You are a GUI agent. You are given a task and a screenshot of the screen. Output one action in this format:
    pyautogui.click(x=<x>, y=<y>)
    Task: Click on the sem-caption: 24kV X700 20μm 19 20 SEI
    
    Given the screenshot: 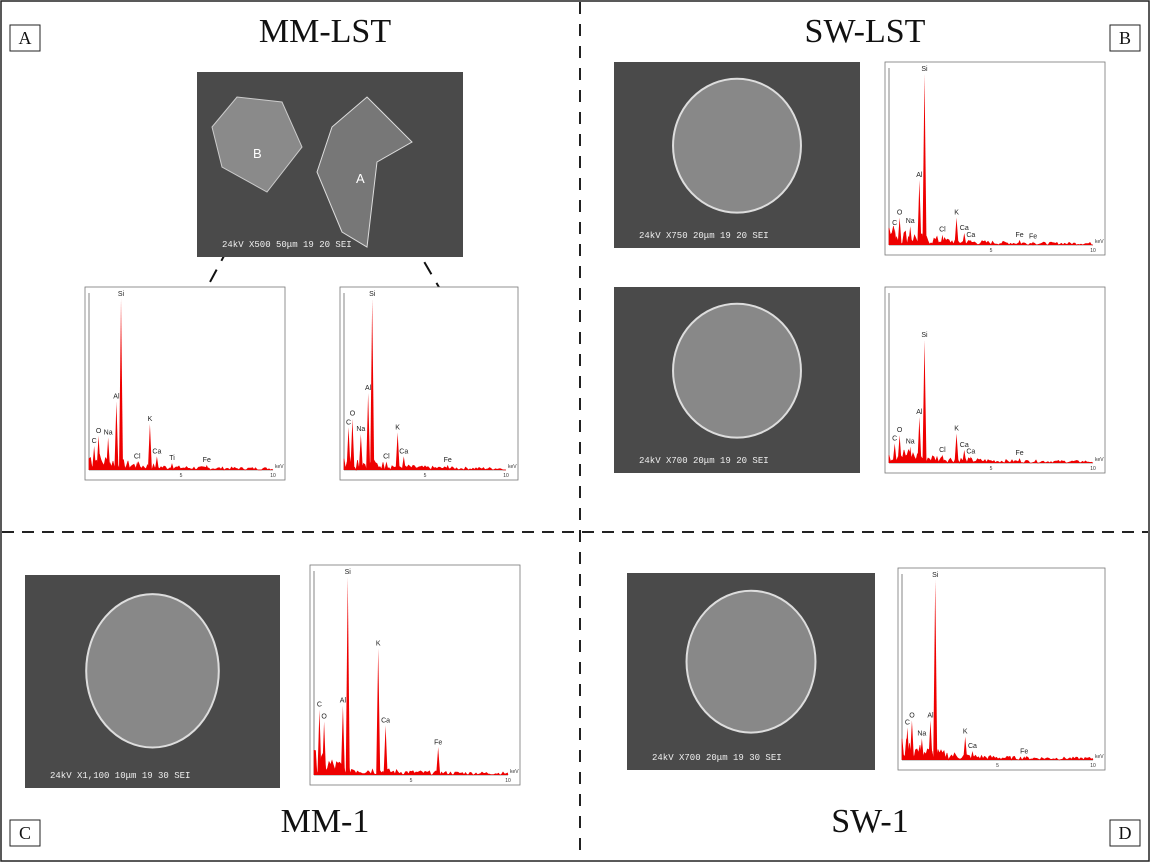 What is the action you would take?
    pyautogui.click(x=704, y=461)
    